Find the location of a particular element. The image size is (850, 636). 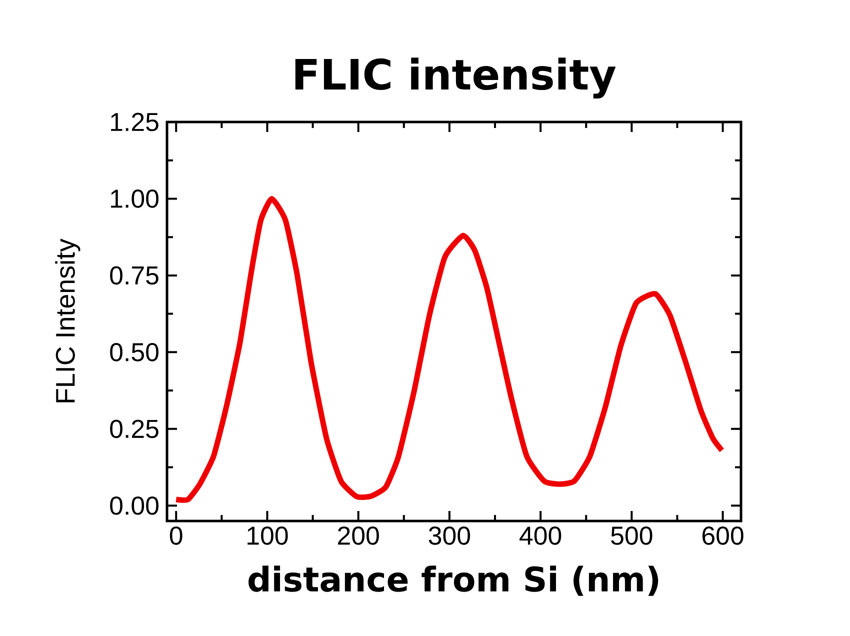

x-tick-label: 0 is located at coordinates (176, 535).